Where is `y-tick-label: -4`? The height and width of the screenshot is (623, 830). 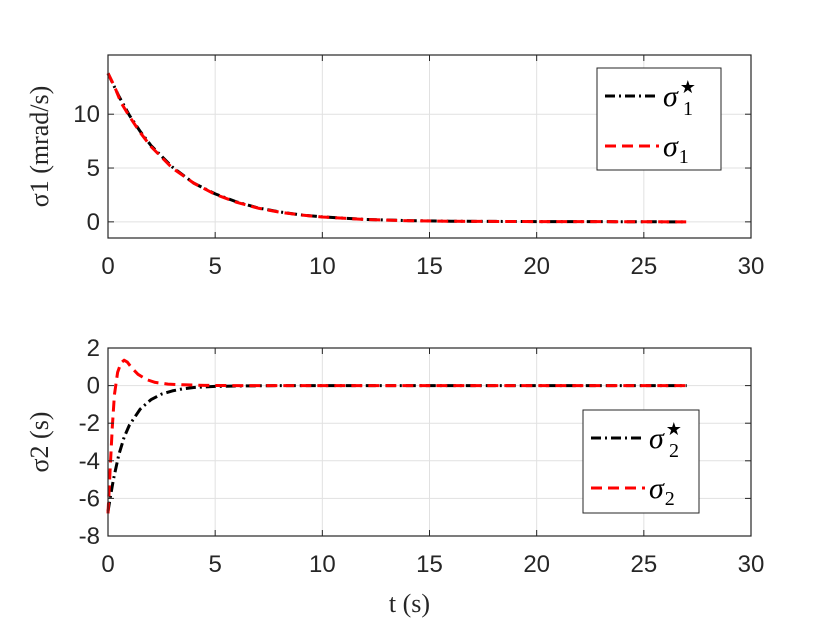
y-tick-label: -4 is located at coordinates (89, 461).